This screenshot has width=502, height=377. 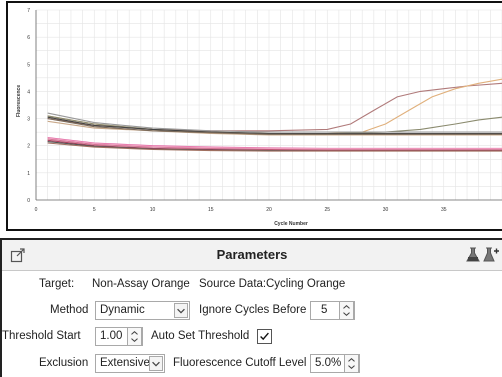 I want to click on x-tick-label: 0, so click(x=36, y=210).